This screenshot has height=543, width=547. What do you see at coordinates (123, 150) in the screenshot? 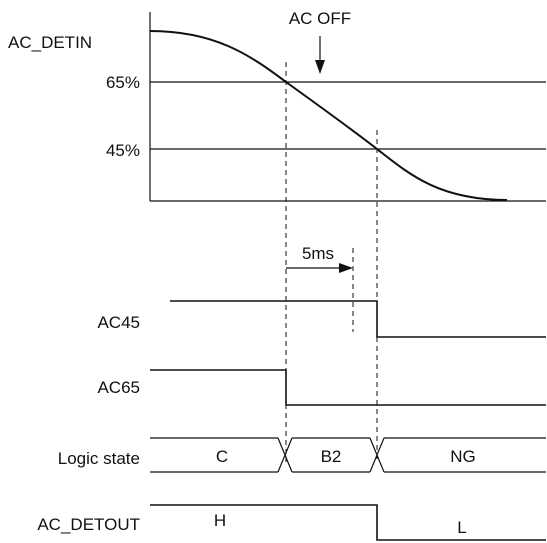
I see `pct-45-label: 45%` at bounding box center [123, 150].